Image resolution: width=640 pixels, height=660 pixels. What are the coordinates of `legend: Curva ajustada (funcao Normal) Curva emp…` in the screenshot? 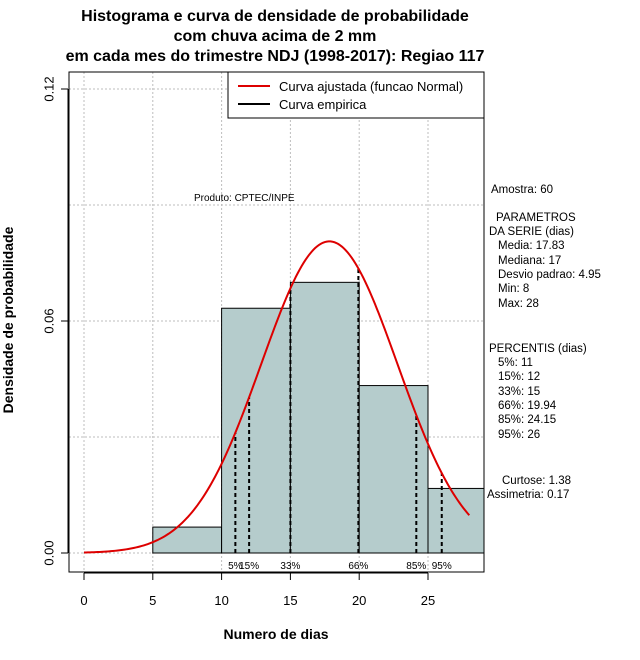 It's located at (356, 95).